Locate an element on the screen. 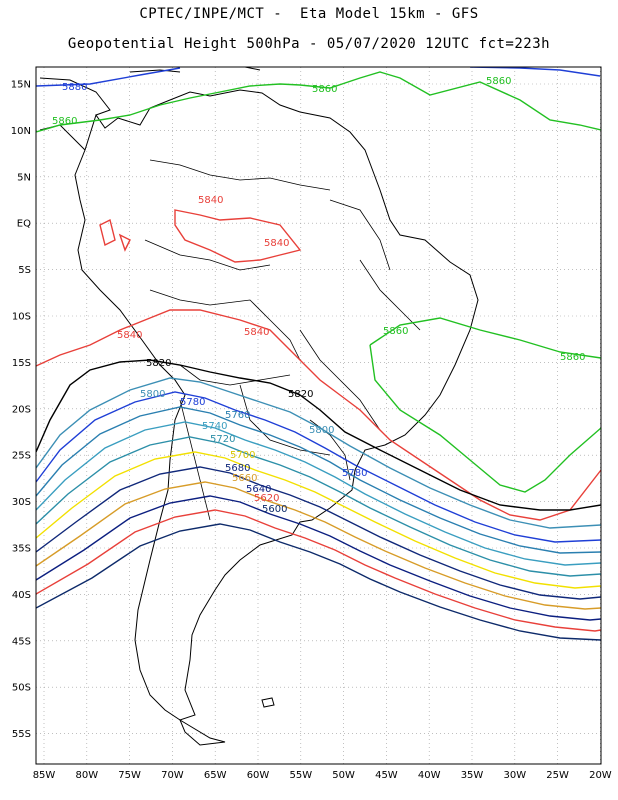 The height and width of the screenshot is (800, 618). lon-tick-label: 30W is located at coordinates (514, 775).